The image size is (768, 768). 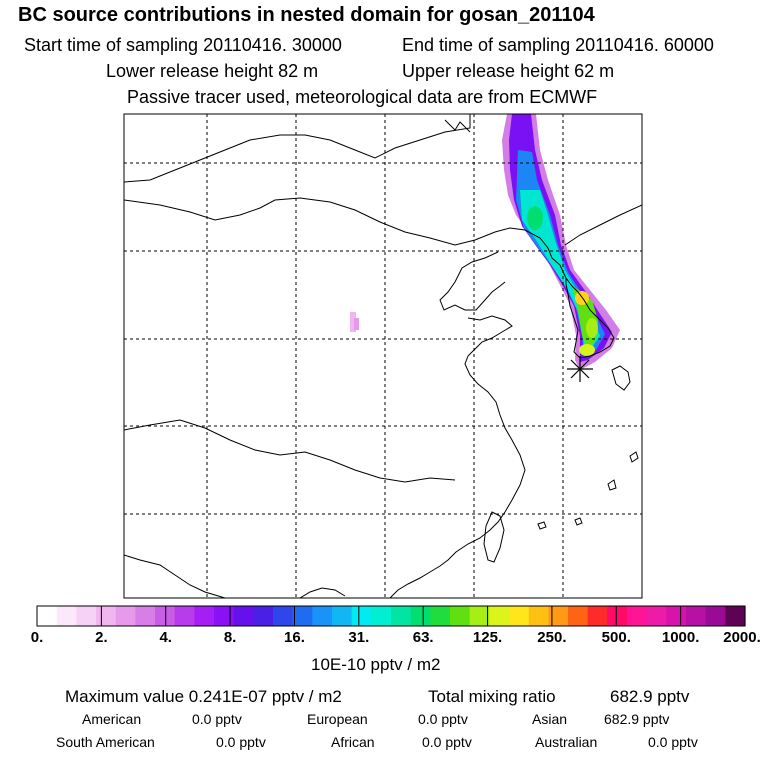 I want to click on taiwan, so click(x=494, y=537).